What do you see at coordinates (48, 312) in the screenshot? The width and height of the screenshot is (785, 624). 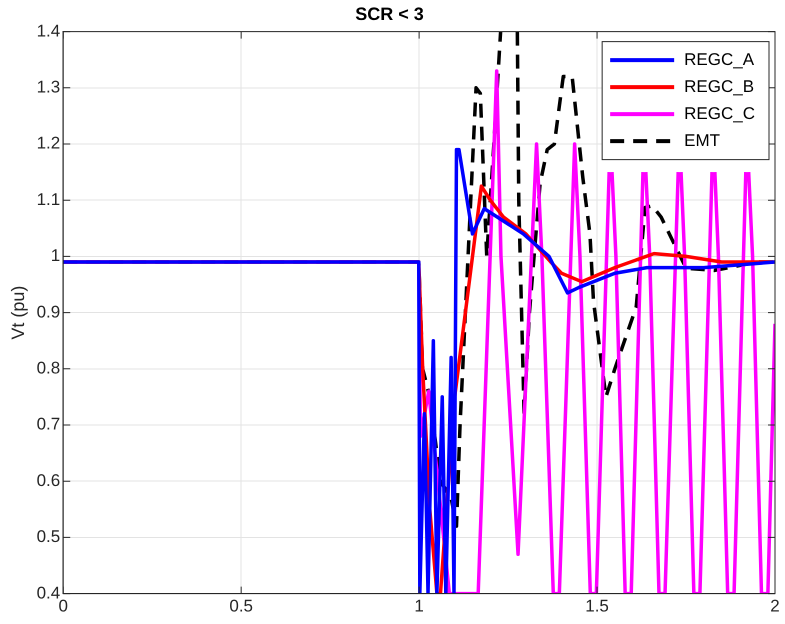 I see `y-tick-label: 0.9` at bounding box center [48, 312].